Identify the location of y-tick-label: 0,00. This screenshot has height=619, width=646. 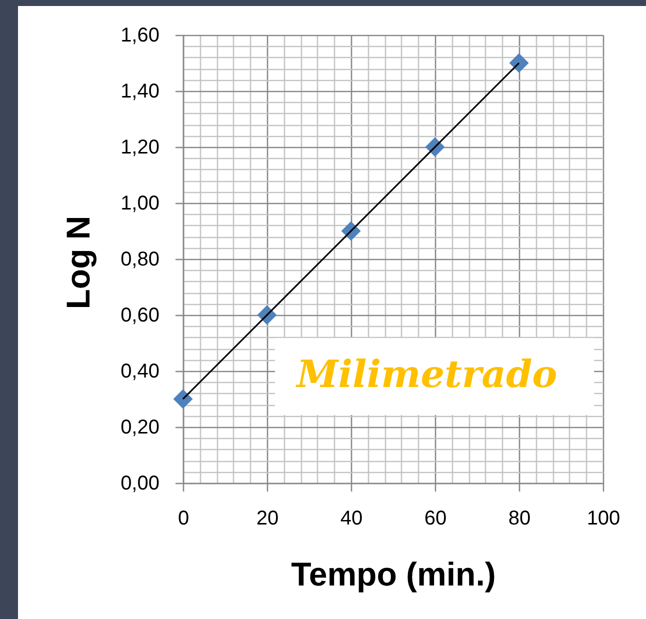
(140, 483).